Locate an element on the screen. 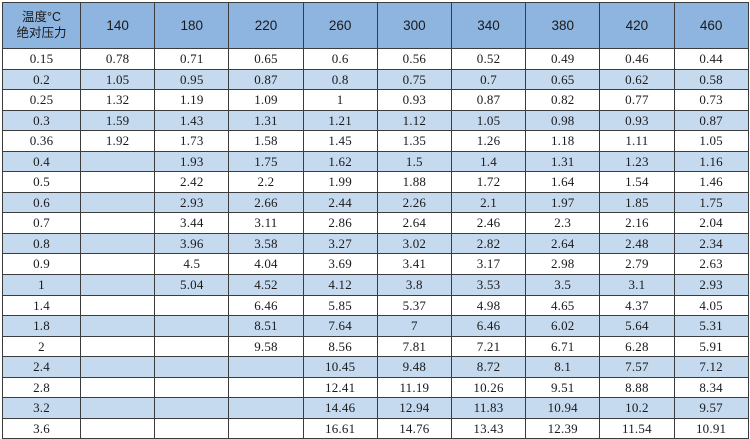 The height and width of the screenshot is (439, 750). data-cell: 1.75 is located at coordinates (711, 202).